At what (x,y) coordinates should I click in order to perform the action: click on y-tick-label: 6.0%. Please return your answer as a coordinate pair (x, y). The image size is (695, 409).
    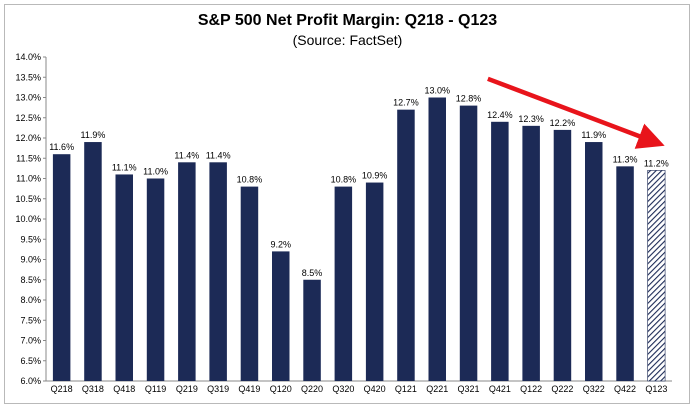
    Looking at the image, I should click on (30, 381).